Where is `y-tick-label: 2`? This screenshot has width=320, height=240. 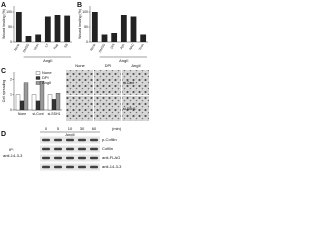
y-tick-label: 2 is located at coordinates (11, 80).